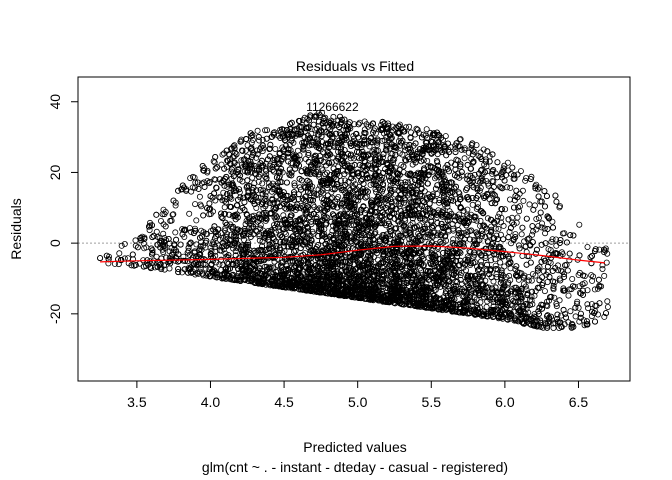 This screenshot has height=480, width=672. I want to click on chart-title: Residuals vs Fitted, so click(355, 66).